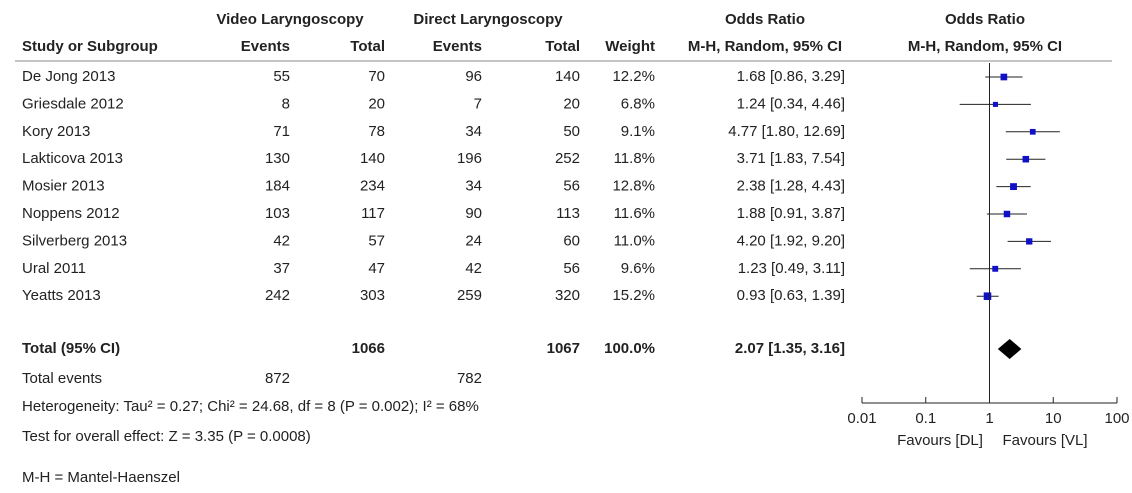 The width and height of the screenshot is (1132, 493). What do you see at coordinates (562, 46) in the screenshot?
I see `column-header: Total` at bounding box center [562, 46].